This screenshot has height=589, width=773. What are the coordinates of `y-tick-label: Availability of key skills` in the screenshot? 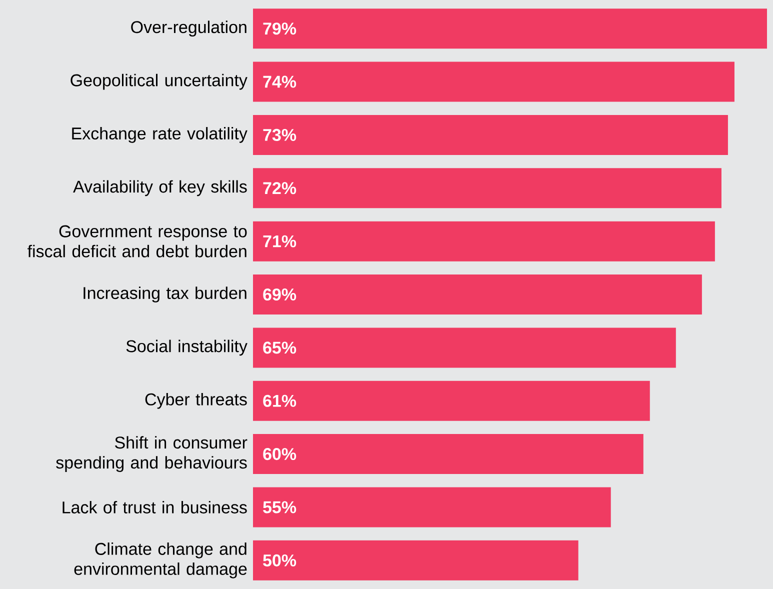 It's located at (160, 188).